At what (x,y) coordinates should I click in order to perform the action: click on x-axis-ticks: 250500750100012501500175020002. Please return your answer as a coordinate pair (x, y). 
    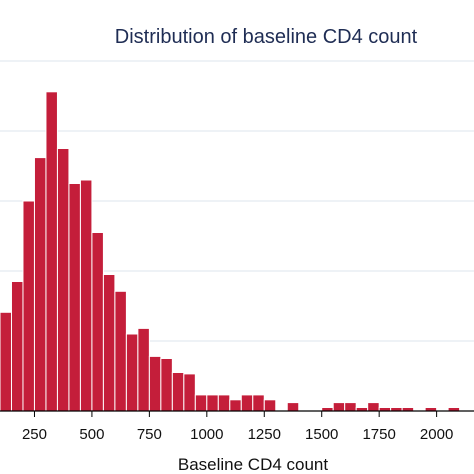
    Looking at the image, I should click on (237, 427).